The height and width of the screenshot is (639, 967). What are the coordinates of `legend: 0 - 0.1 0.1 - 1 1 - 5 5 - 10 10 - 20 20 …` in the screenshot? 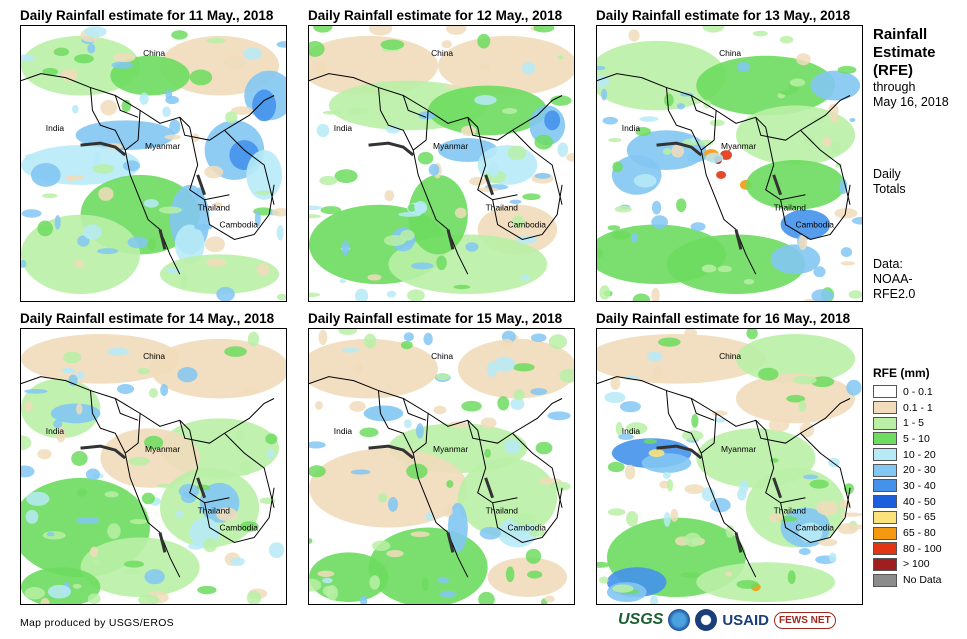 It's located at (907, 486).